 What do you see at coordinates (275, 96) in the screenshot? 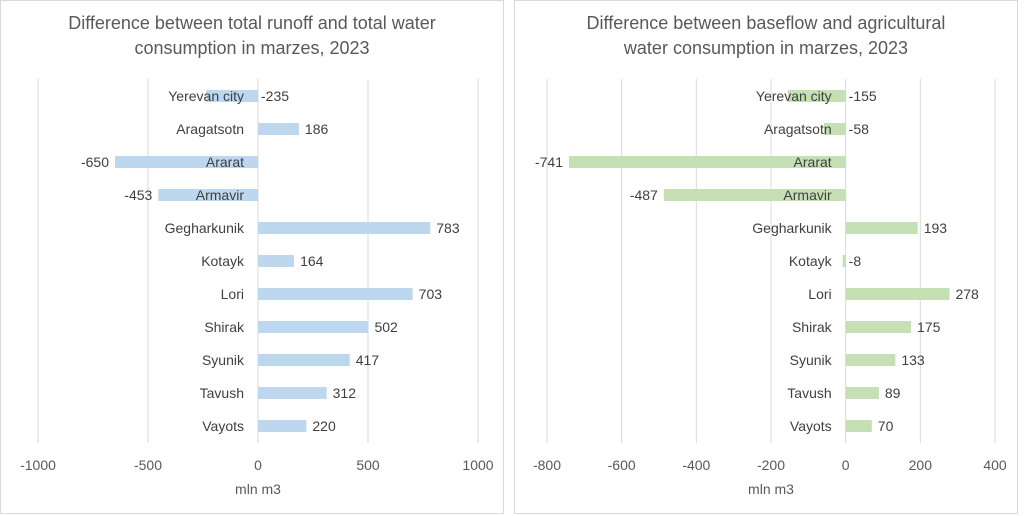
I see `data-label: -235` at bounding box center [275, 96].